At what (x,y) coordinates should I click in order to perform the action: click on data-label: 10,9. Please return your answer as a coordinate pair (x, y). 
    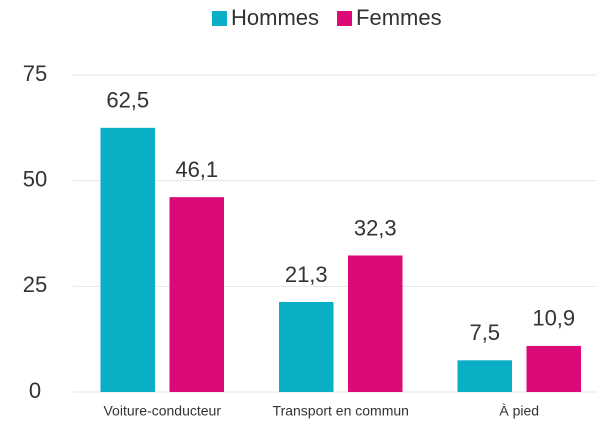
    Looking at the image, I should click on (553, 318).